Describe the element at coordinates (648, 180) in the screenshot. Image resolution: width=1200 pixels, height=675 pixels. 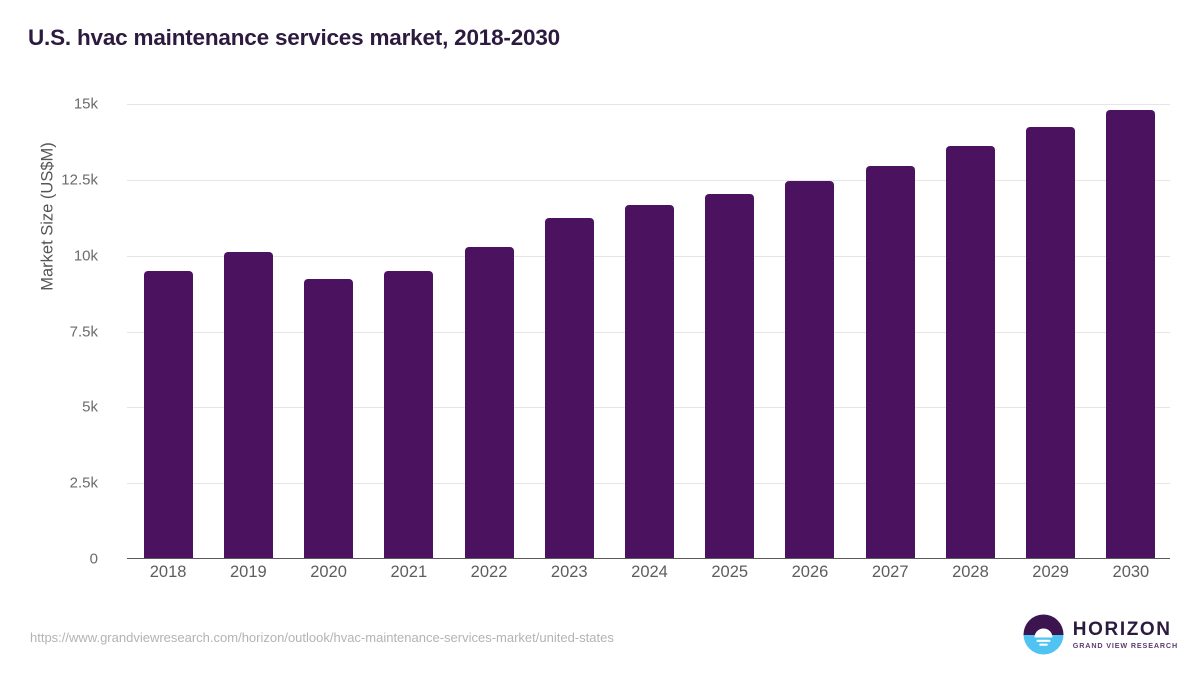
I see `gridline-12_5k` at that location.